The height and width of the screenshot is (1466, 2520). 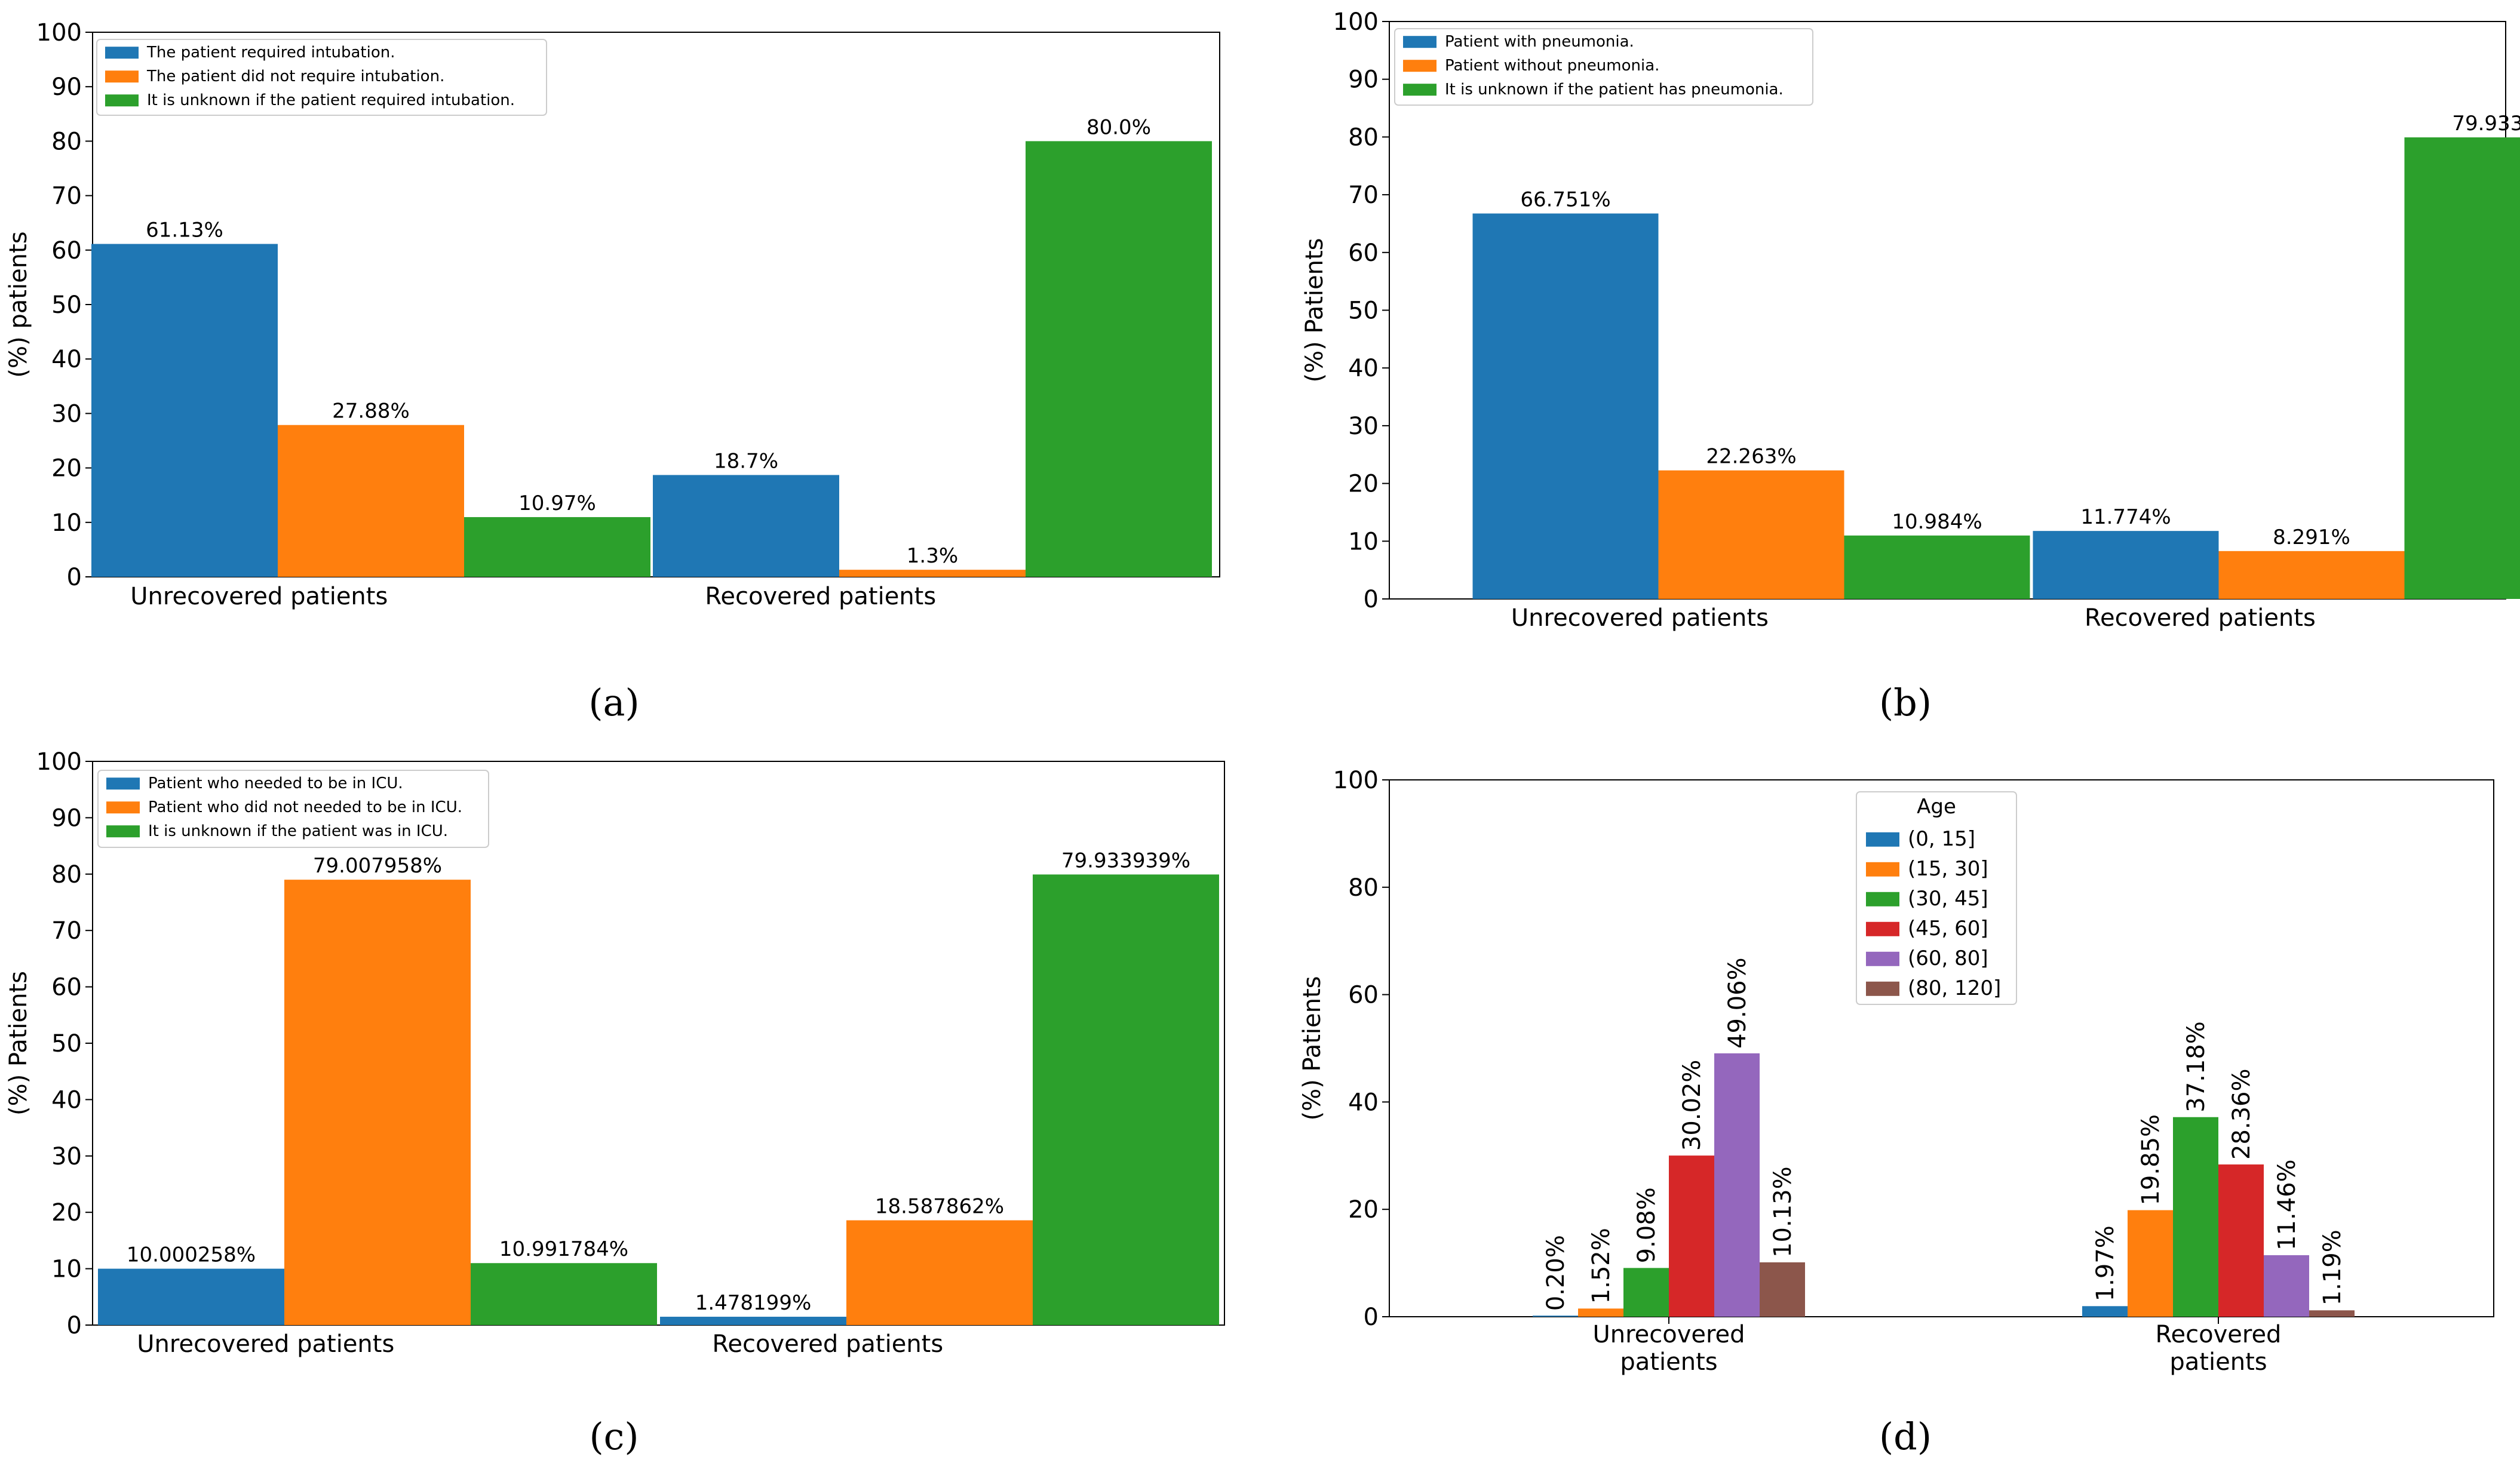 I want to click on bar-c-s2-g1, so click(x=1126, y=1099).